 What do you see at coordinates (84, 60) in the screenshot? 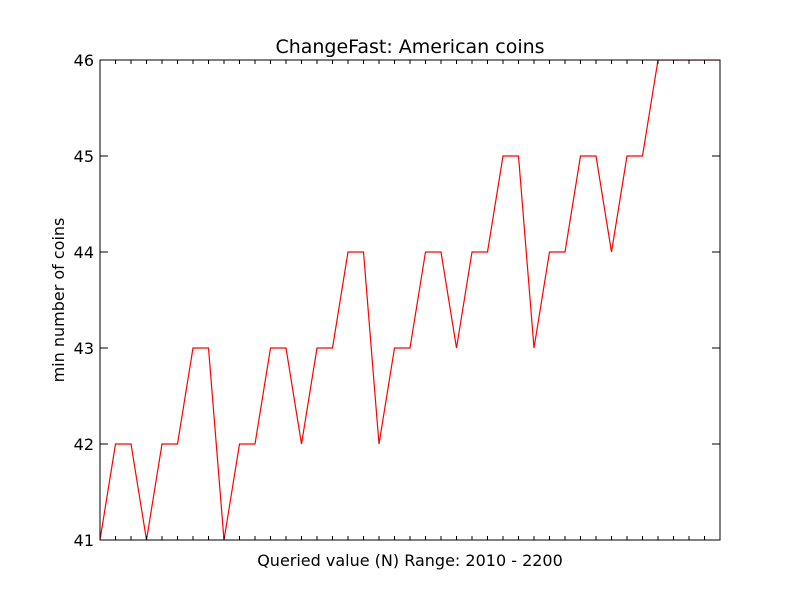
I see `y-tick-label-5: 46` at bounding box center [84, 60].